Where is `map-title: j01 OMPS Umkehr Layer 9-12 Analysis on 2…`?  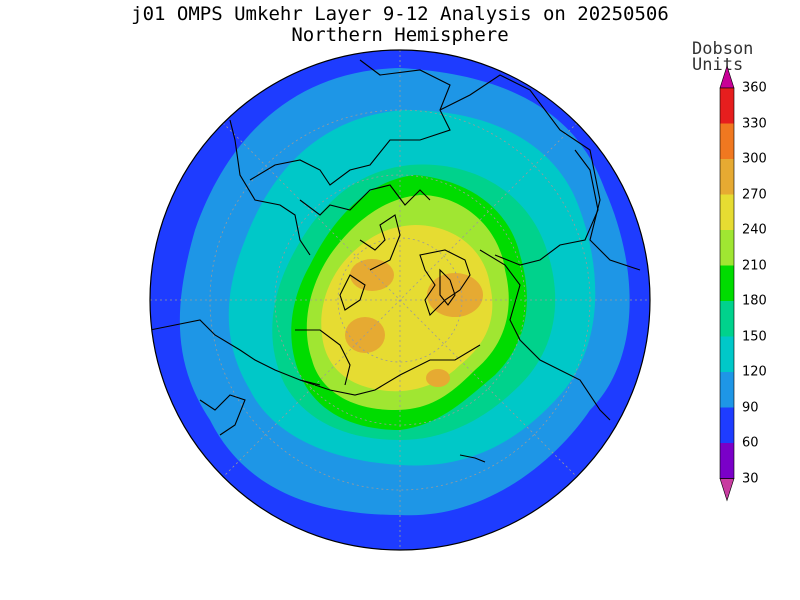 map-title: j01 OMPS Umkehr Layer 9-12 Analysis on 2… is located at coordinates (400, 14).